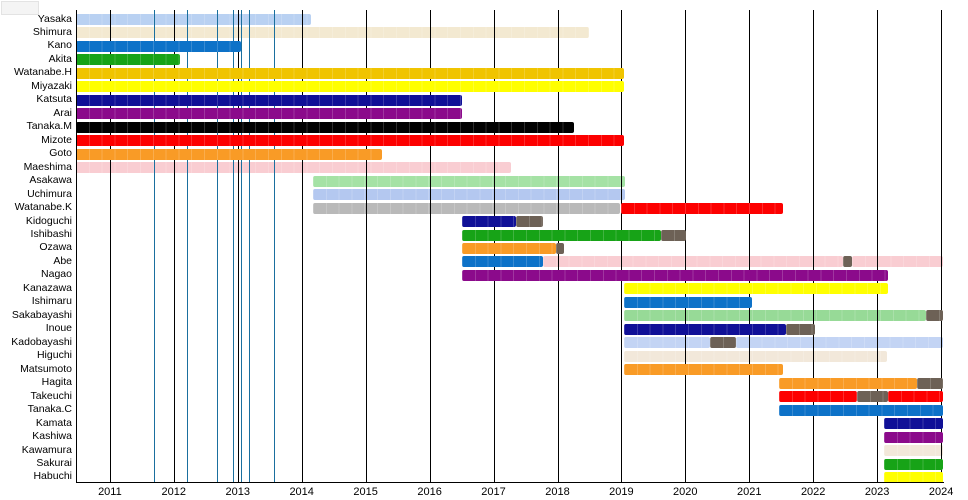  What do you see at coordinates (49, 193) in the screenshot?
I see `row-label-uchimura: Uchimura` at bounding box center [49, 193].